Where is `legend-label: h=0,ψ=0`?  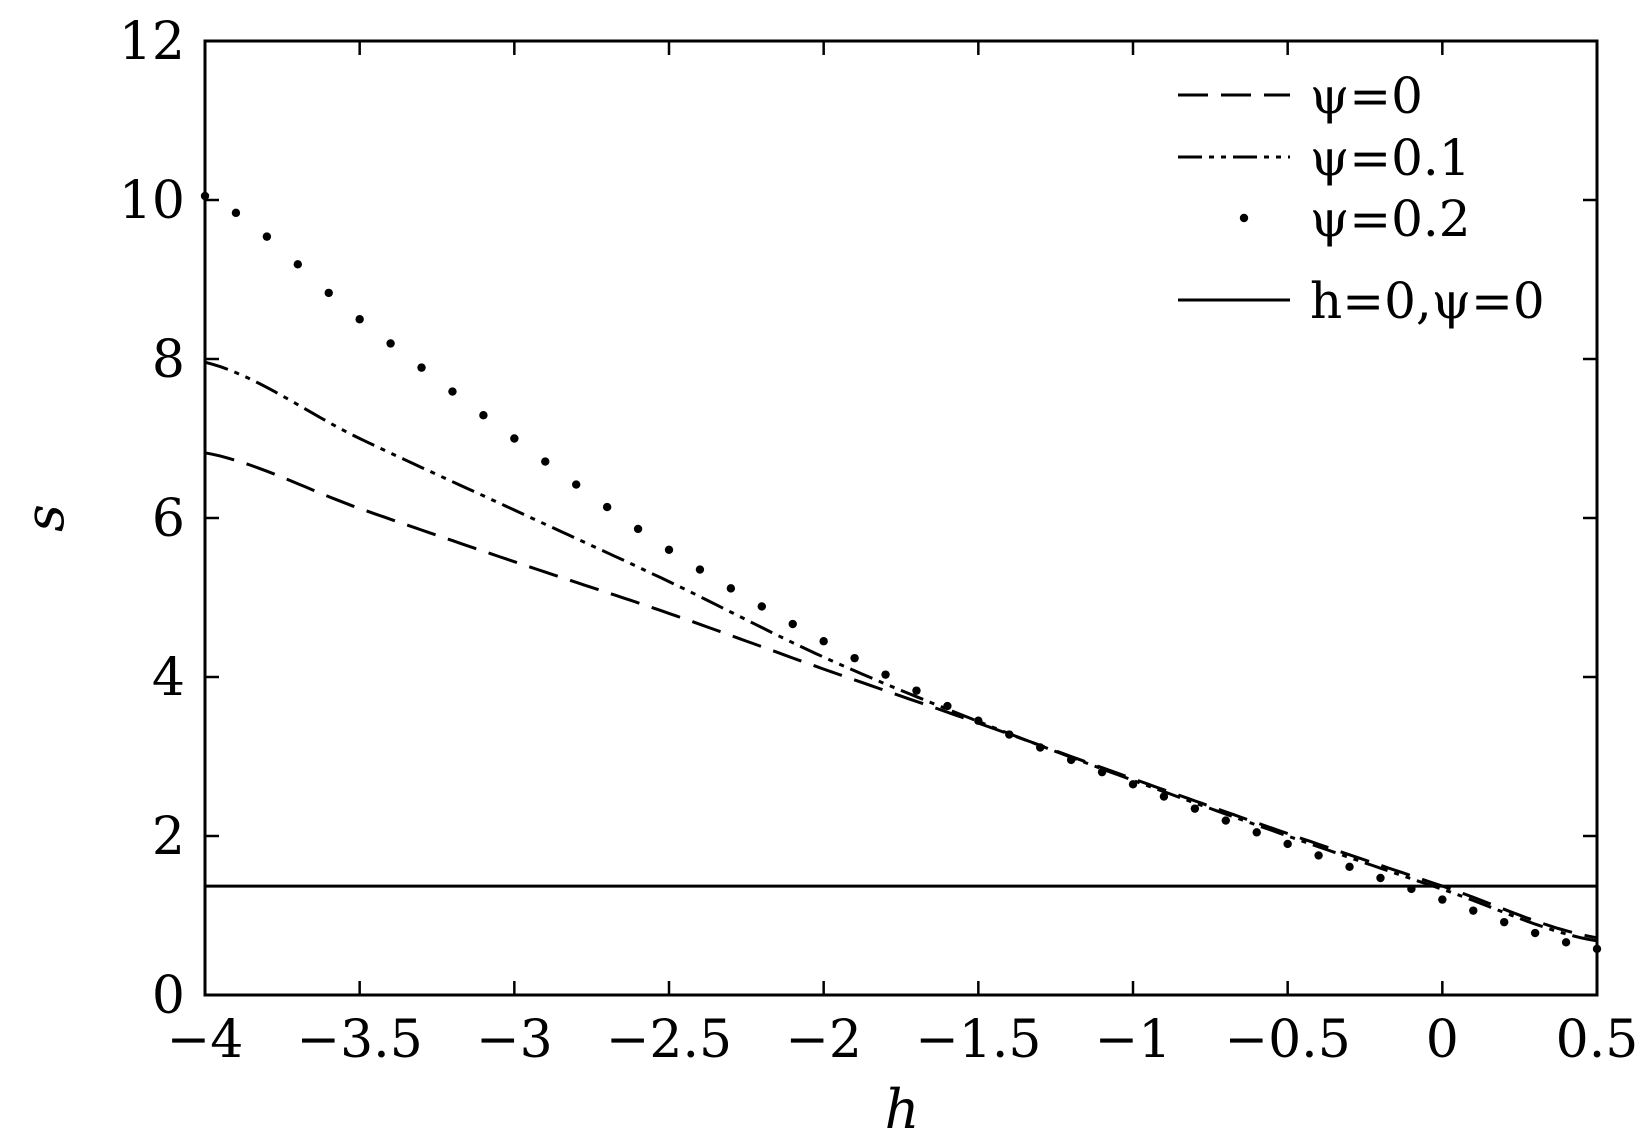 legend-label: h=0,ψ=0 is located at coordinates (1427, 301).